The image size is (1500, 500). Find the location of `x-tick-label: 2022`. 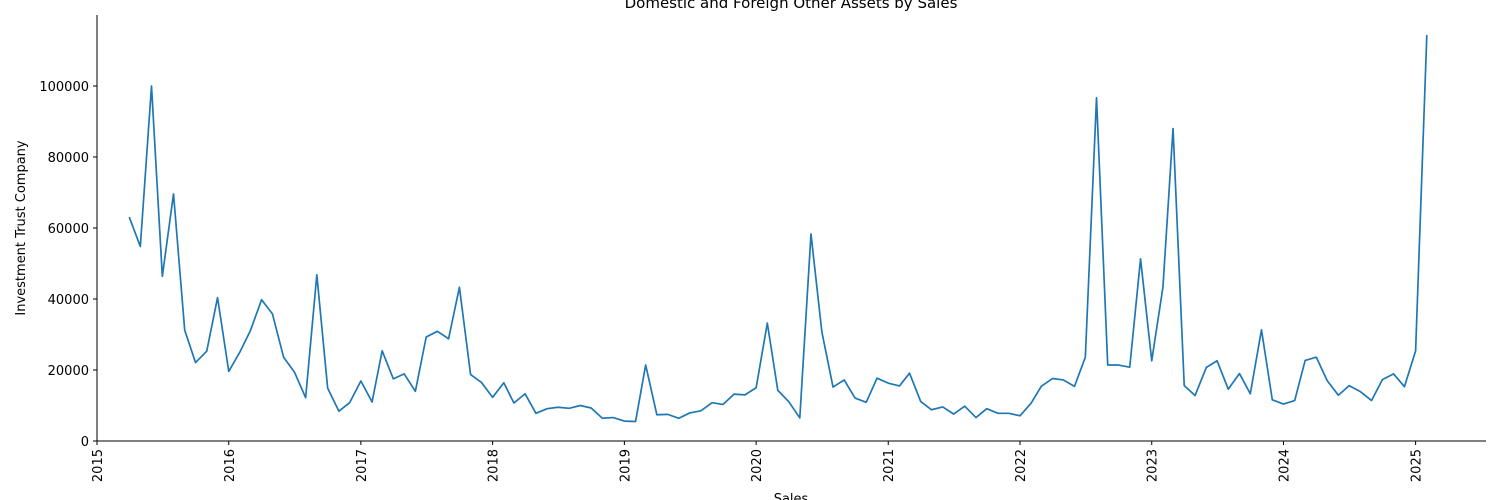

x-tick-label: 2022 is located at coordinates (1021, 465).